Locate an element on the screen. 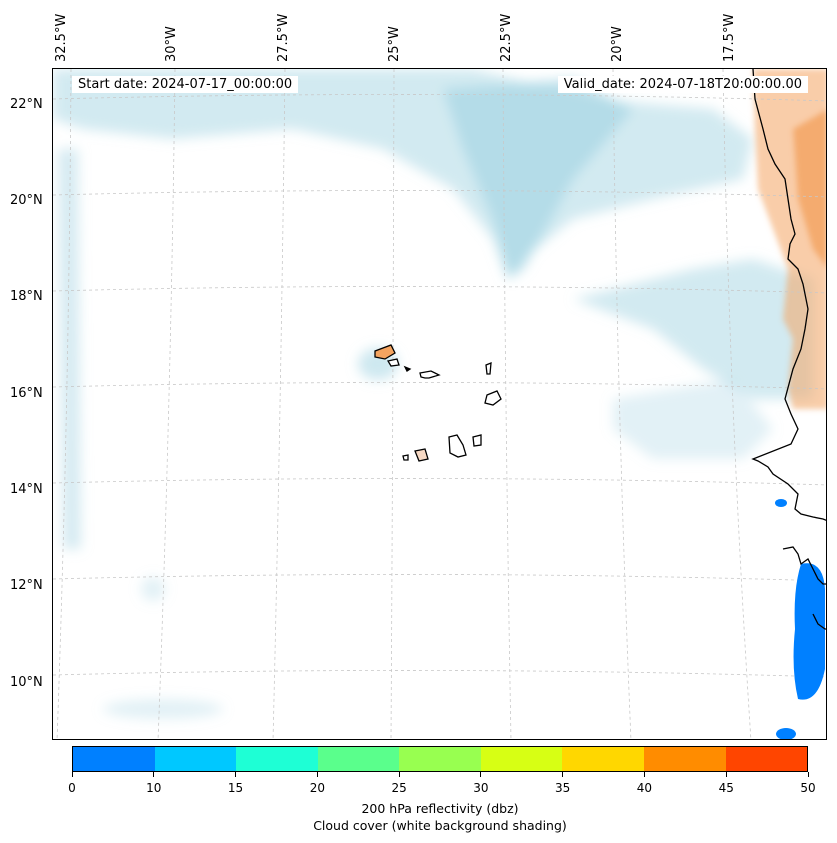 This screenshot has width=837, height=843. island-brava is located at coordinates (405, 457).